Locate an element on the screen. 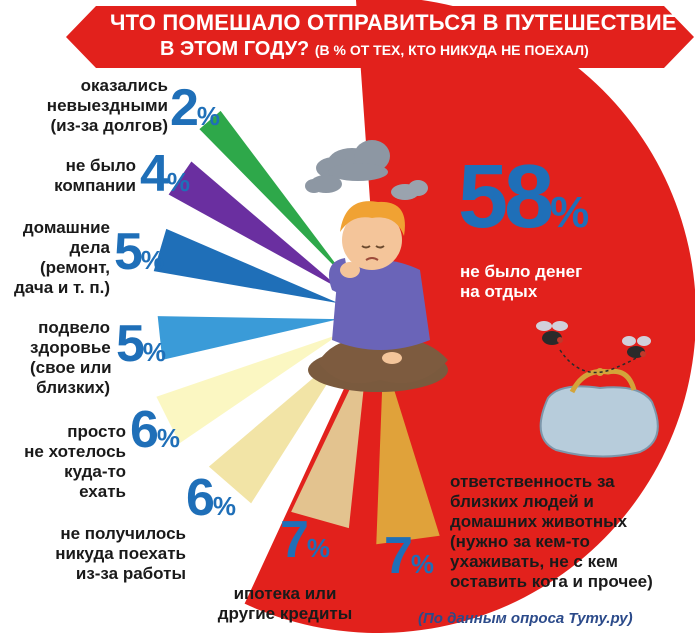 Image resolution: width=695 pixels, height=640 pixels. slice-label-no-desire: просто не хотелось куда-то ехать is located at coordinates (75, 461).